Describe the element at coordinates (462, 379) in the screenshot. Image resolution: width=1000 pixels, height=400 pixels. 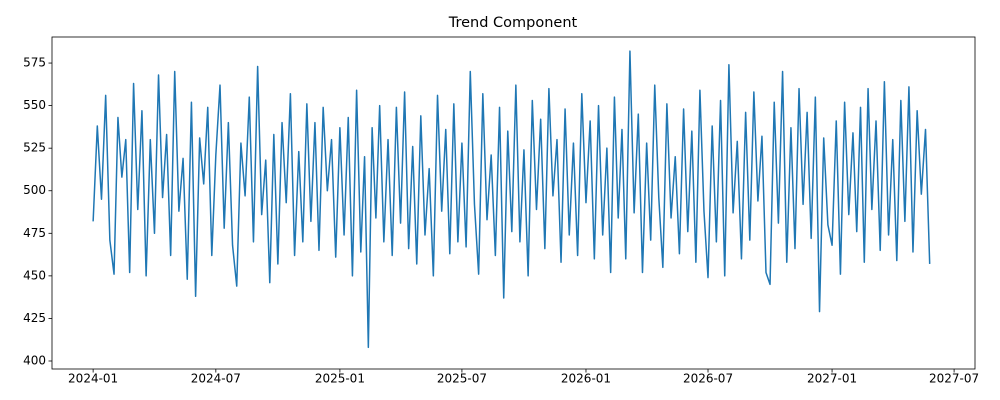
I see `x-tick-label: 2025-07` at that location.